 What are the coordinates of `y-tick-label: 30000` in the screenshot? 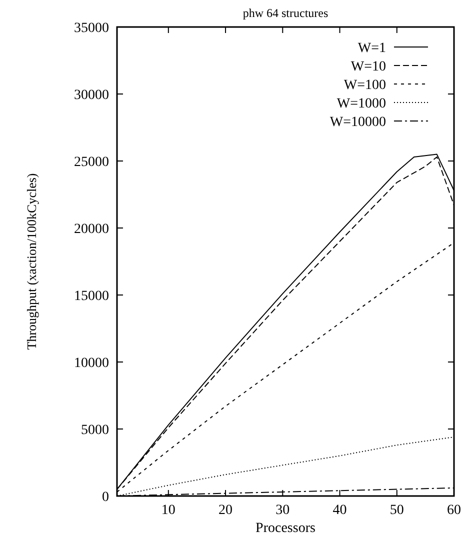 It's located at (91, 95).